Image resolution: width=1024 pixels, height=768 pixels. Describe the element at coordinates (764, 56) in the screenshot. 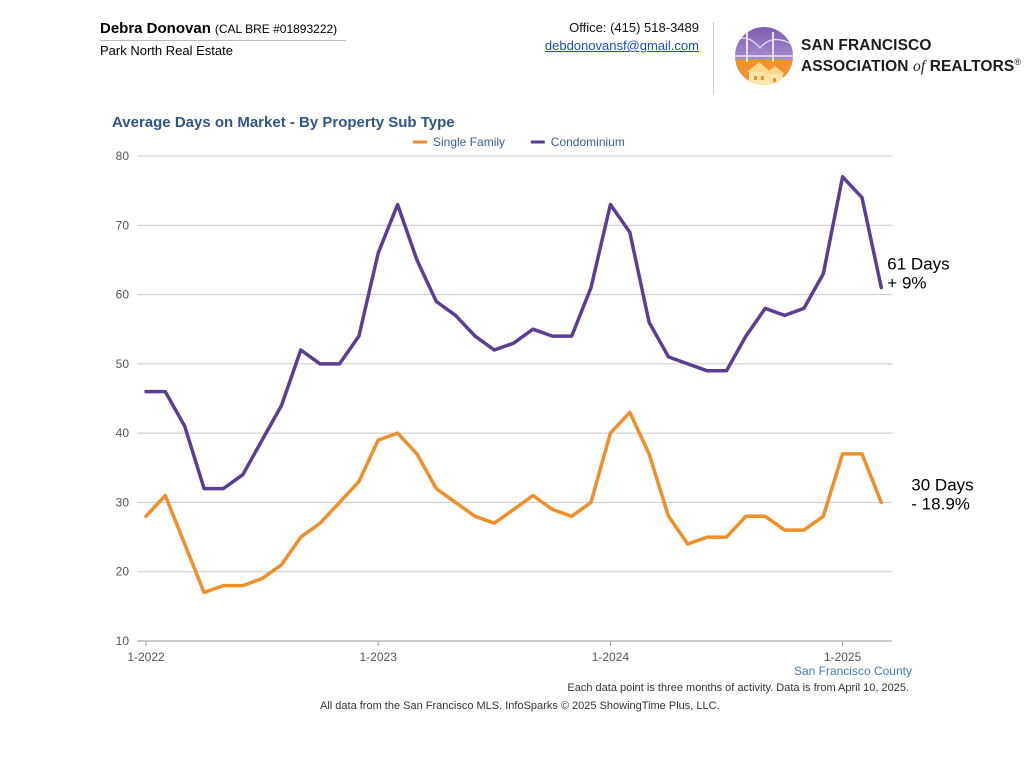

I see `sfar-logo-icon` at that location.